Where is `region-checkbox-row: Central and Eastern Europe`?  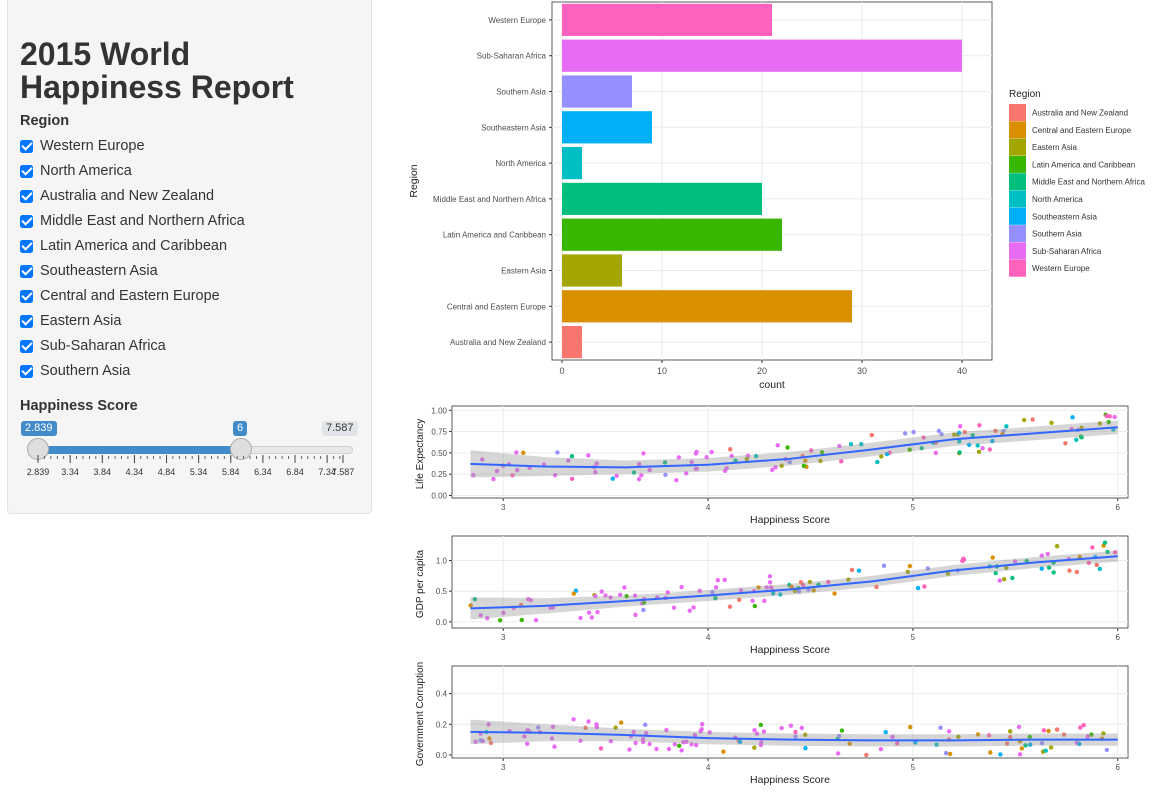 region-checkbox-row: Central and Eastern Europe is located at coordinates (120, 296).